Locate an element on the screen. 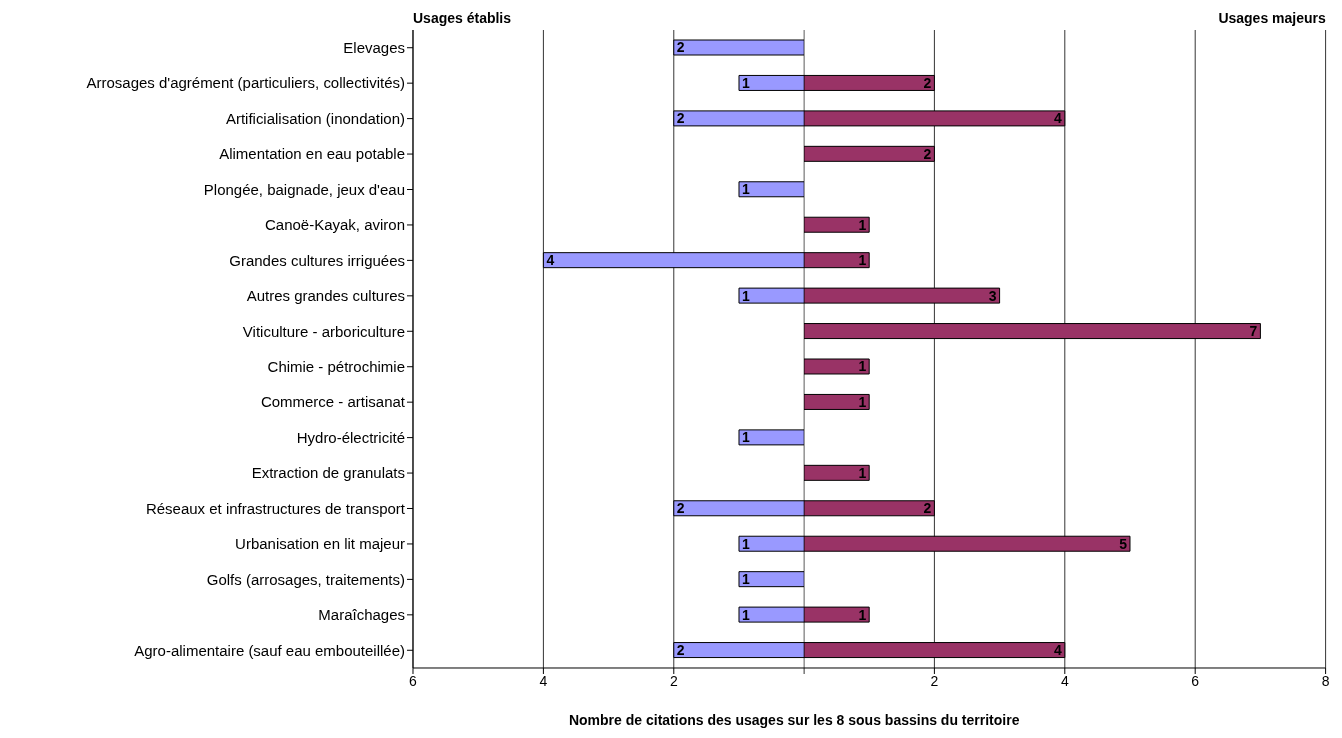 The width and height of the screenshot is (1342, 738). y-tick-label: Agro-alimentaire (sauf eau embouteillée) is located at coordinates (269, 650).